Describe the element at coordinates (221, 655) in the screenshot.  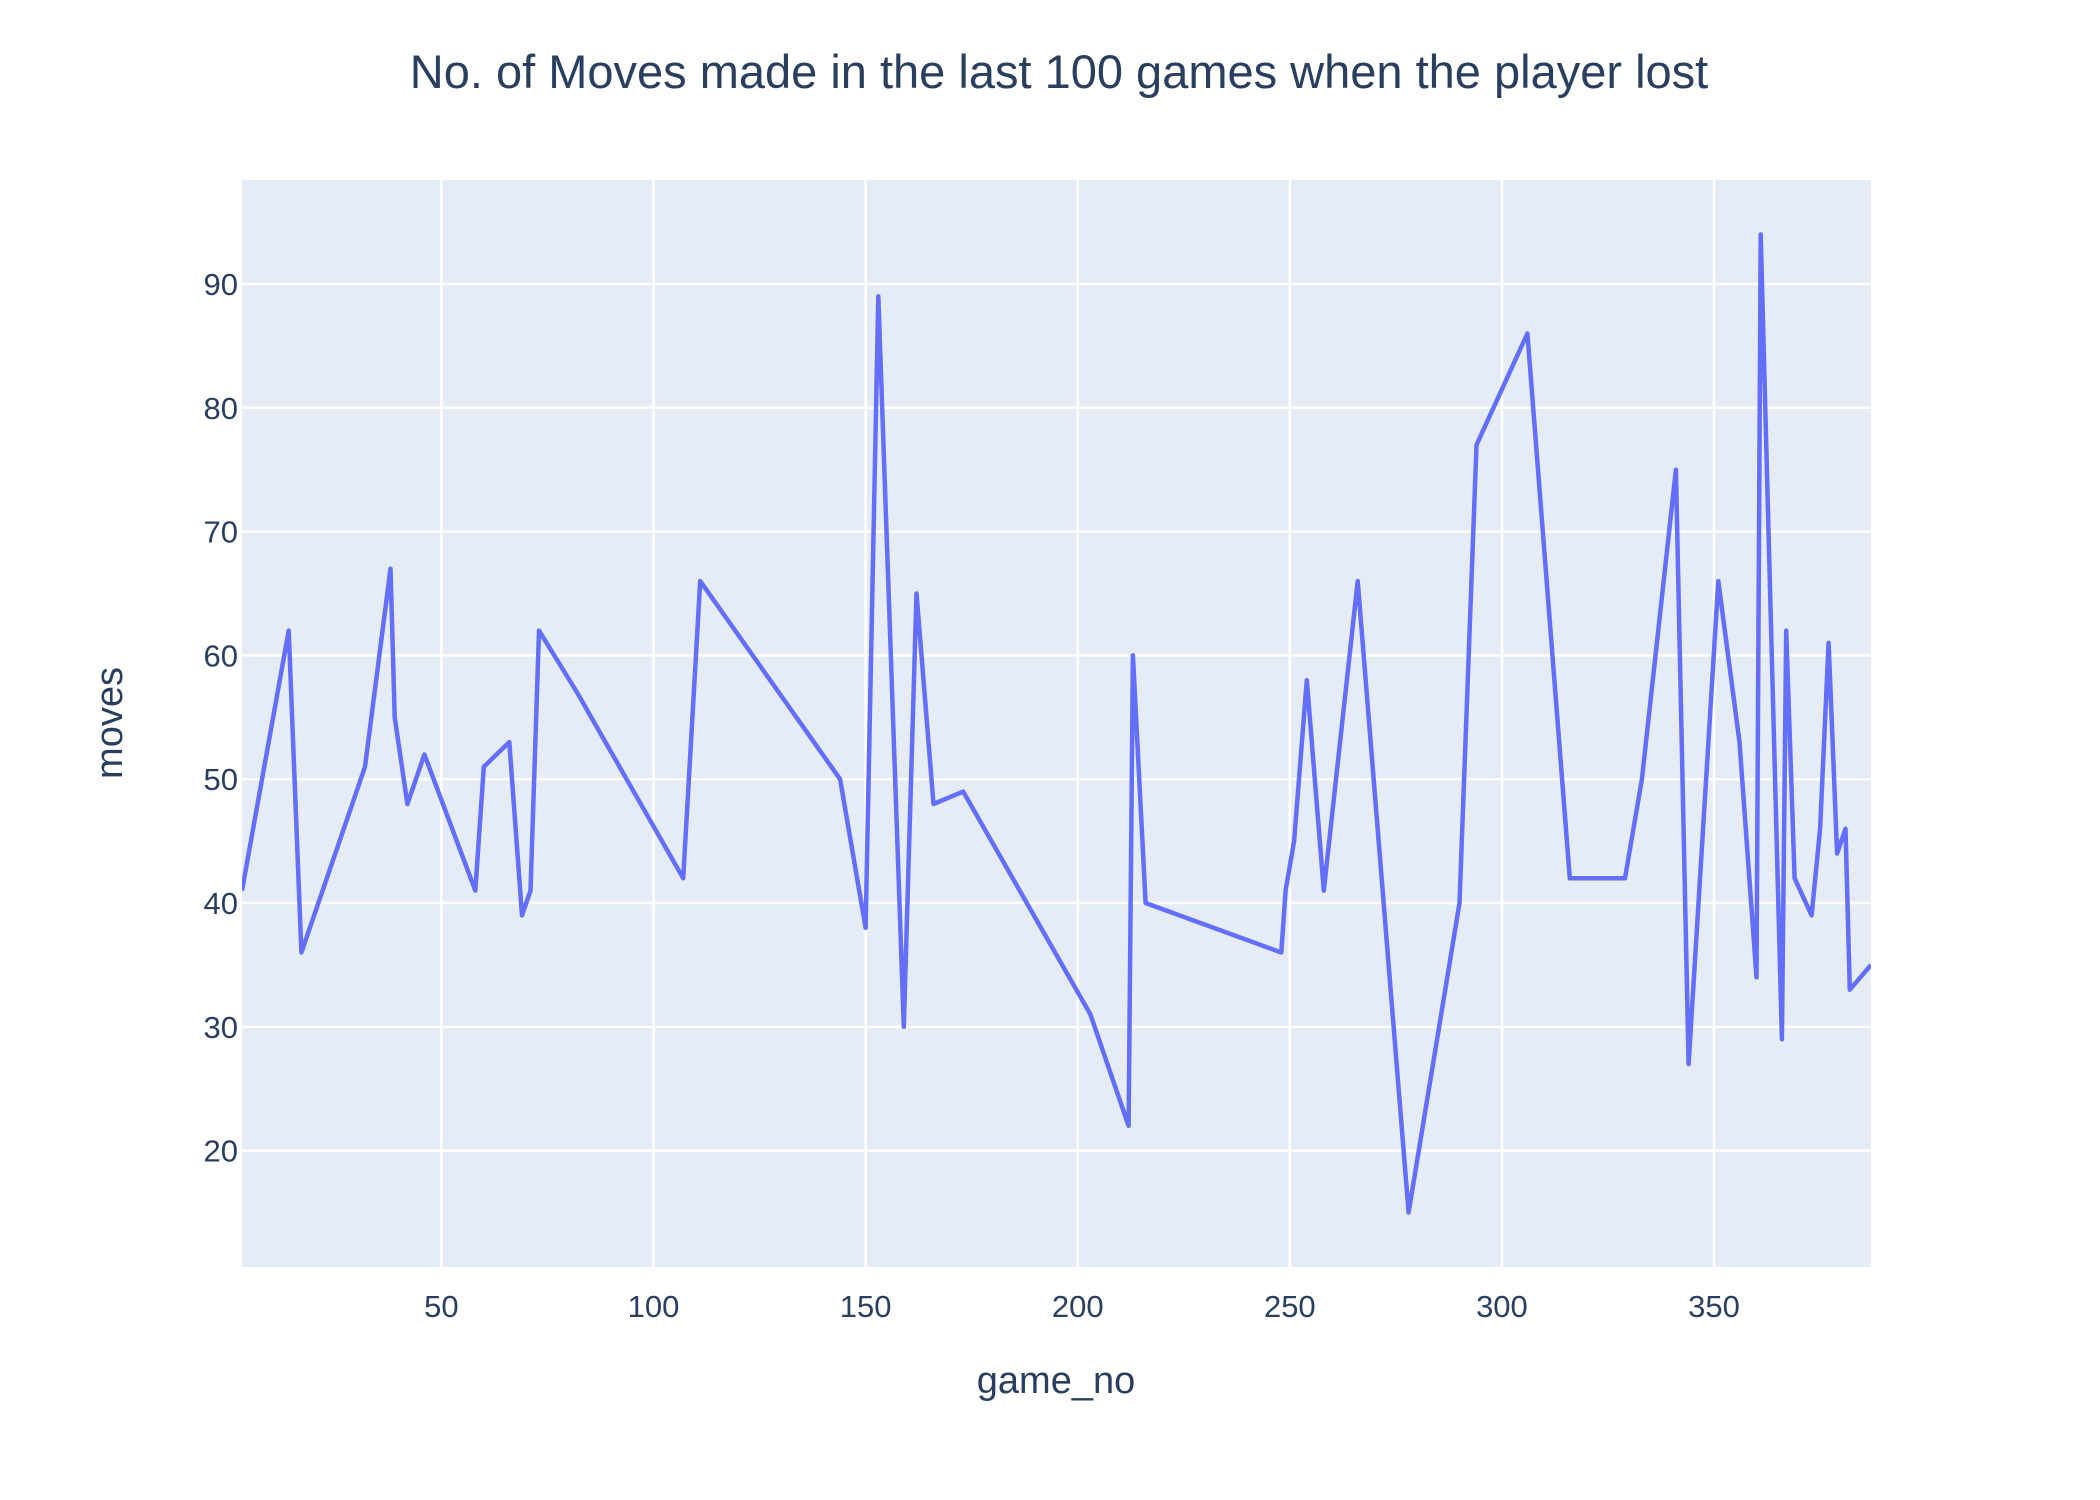
I see `y-tick-label: 60` at that location.